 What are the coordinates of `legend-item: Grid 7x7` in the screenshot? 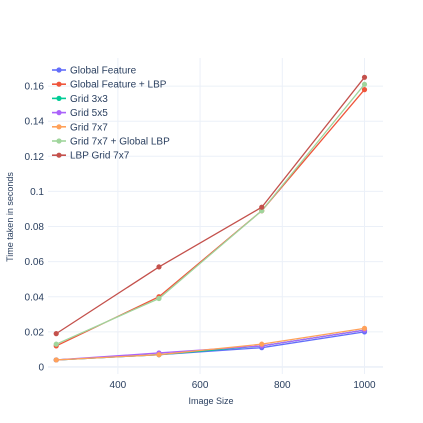 It's located at (80, 127).